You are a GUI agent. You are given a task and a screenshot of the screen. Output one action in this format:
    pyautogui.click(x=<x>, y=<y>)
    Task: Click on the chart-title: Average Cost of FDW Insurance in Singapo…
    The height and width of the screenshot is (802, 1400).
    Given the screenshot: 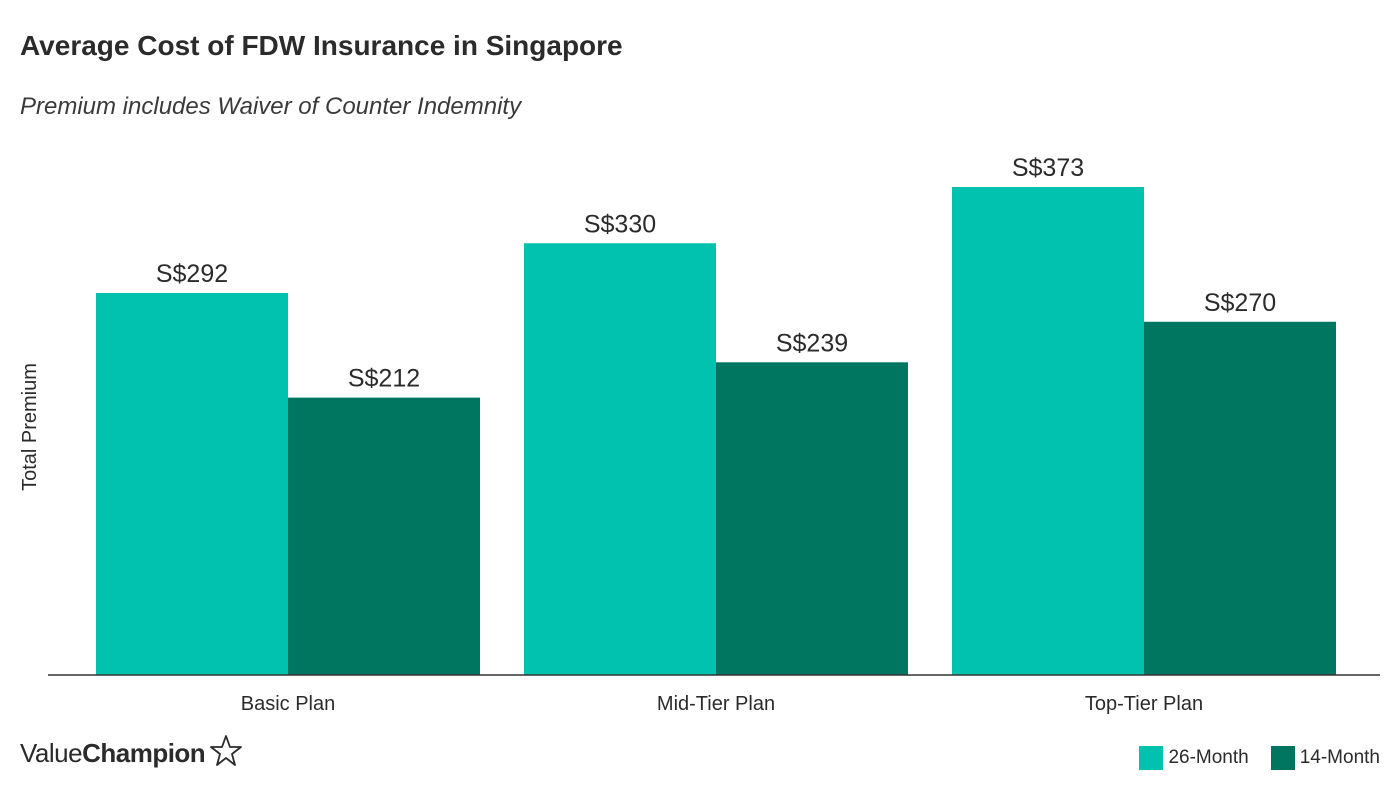 What is the action you would take?
    pyautogui.click(x=321, y=45)
    